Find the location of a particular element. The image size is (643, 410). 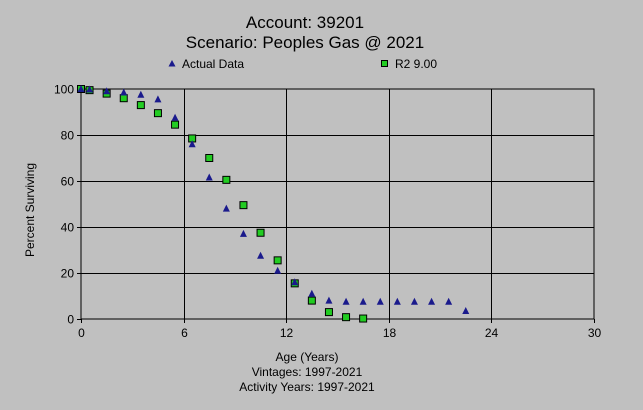

legend: Actual Data R2 9.00 is located at coordinates (302, 64).